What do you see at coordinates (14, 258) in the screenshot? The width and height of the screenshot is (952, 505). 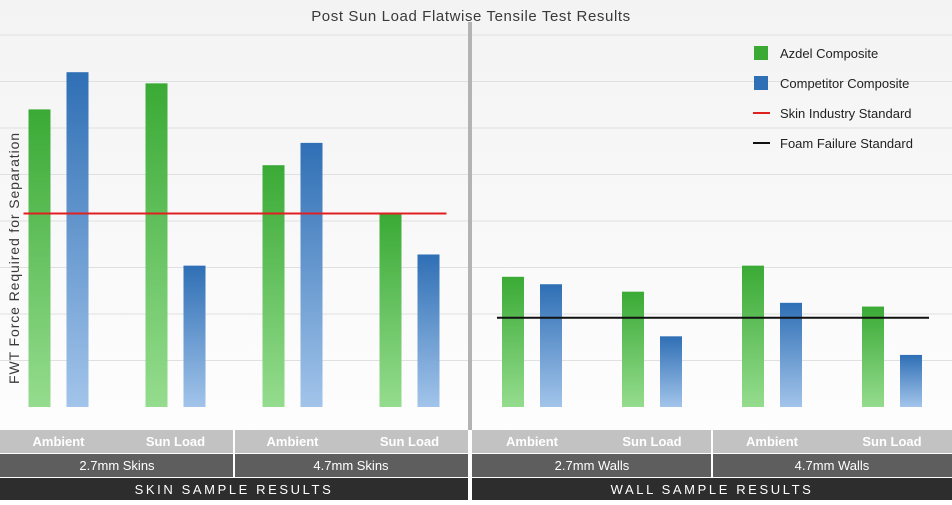 I see `y-axis-label: FWT Force Required for Separation` at bounding box center [14, 258].